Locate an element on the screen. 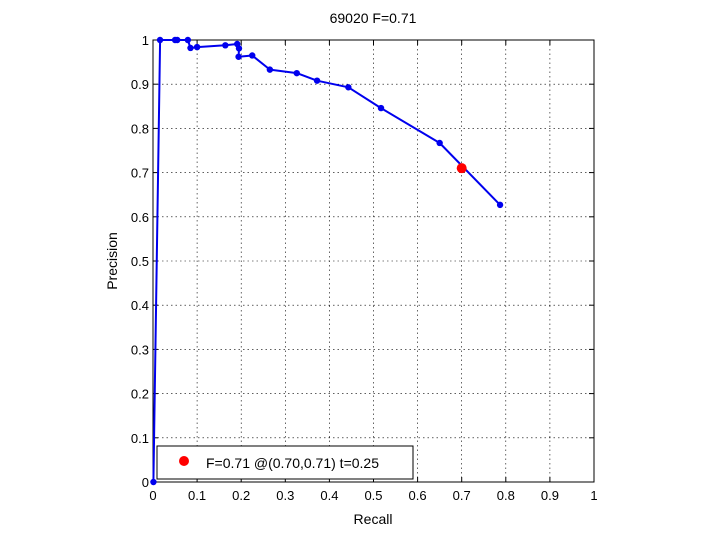 This screenshot has height=540, width=720. y-axis-label: Precision is located at coordinates (112, 261).